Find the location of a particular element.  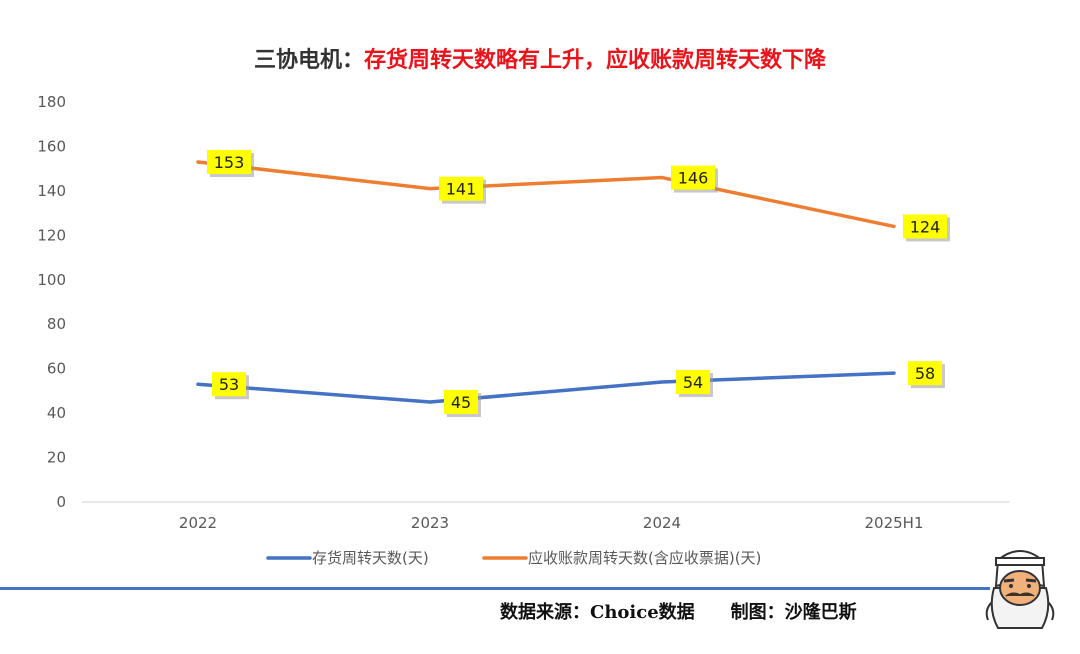

chart-title-prefix: 三协电机： is located at coordinates (308, 60).